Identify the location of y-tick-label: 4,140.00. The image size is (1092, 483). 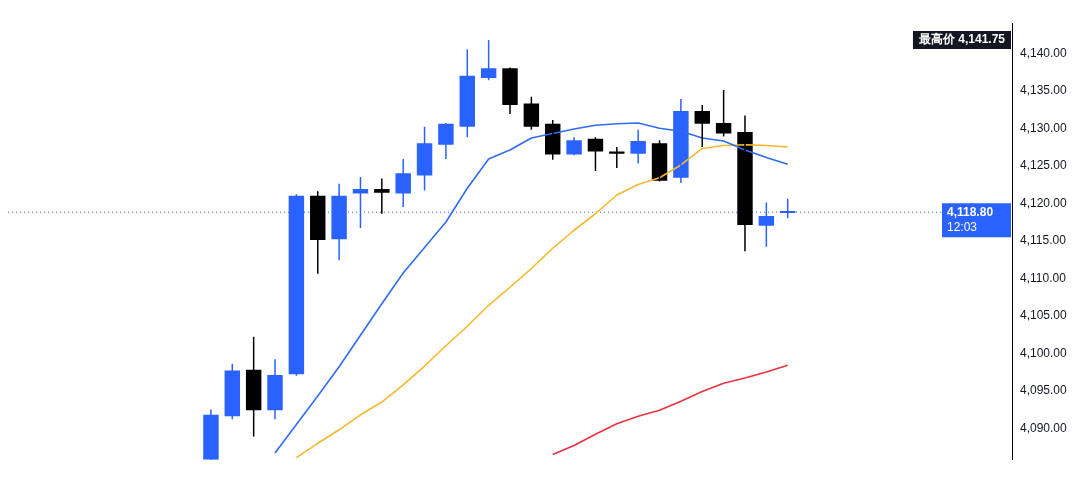
(1044, 52).